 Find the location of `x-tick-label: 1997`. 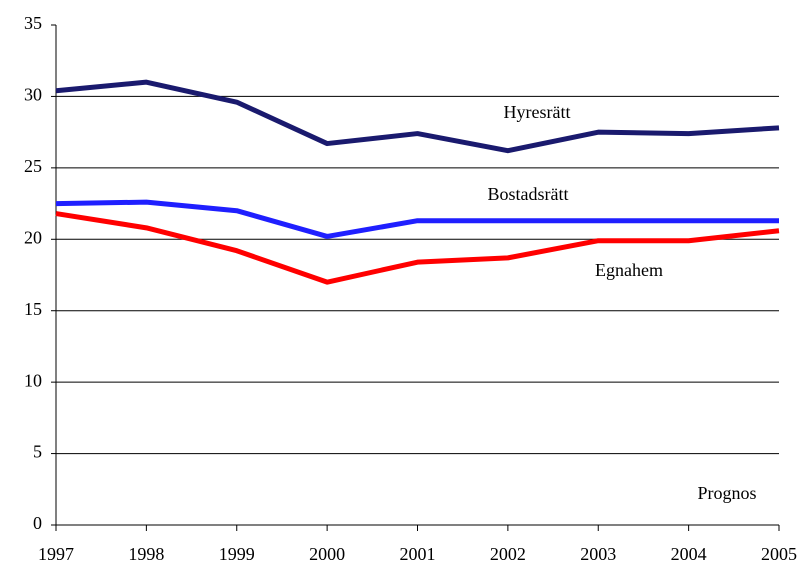

x-tick-label: 1997 is located at coordinates (56, 554).